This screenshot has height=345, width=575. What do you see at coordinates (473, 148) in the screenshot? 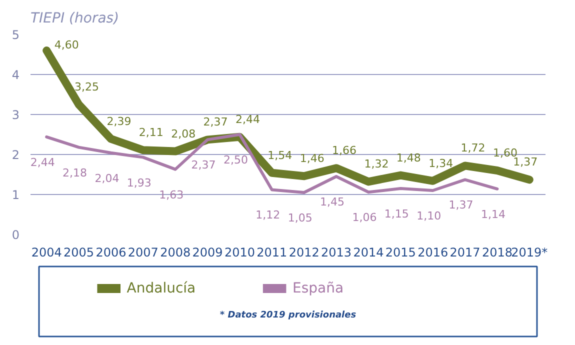
I see `data-label: 1,72` at bounding box center [473, 148].